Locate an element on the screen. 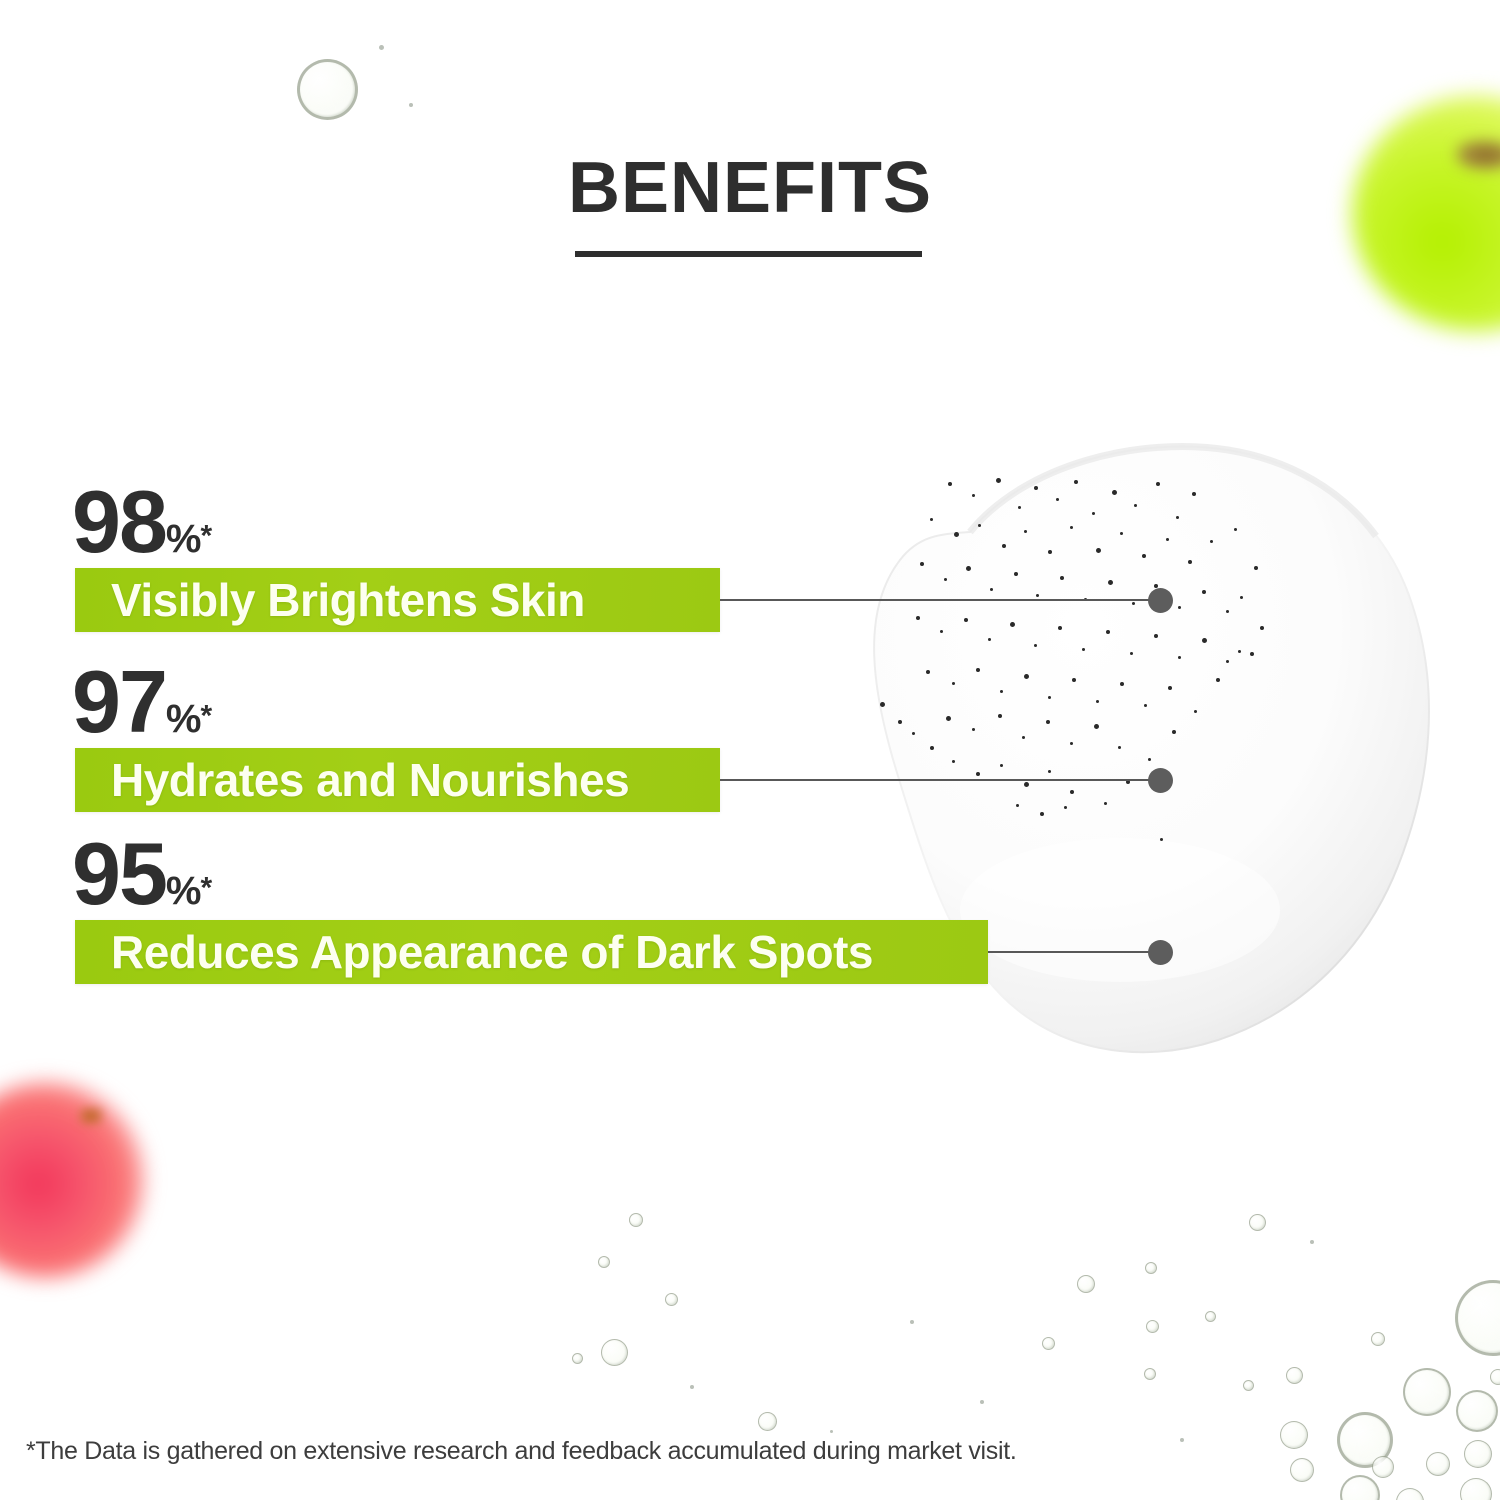 The width and height of the screenshot is (1500, 1500). benefit-stat-number: 98 is located at coordinates (120, 521).